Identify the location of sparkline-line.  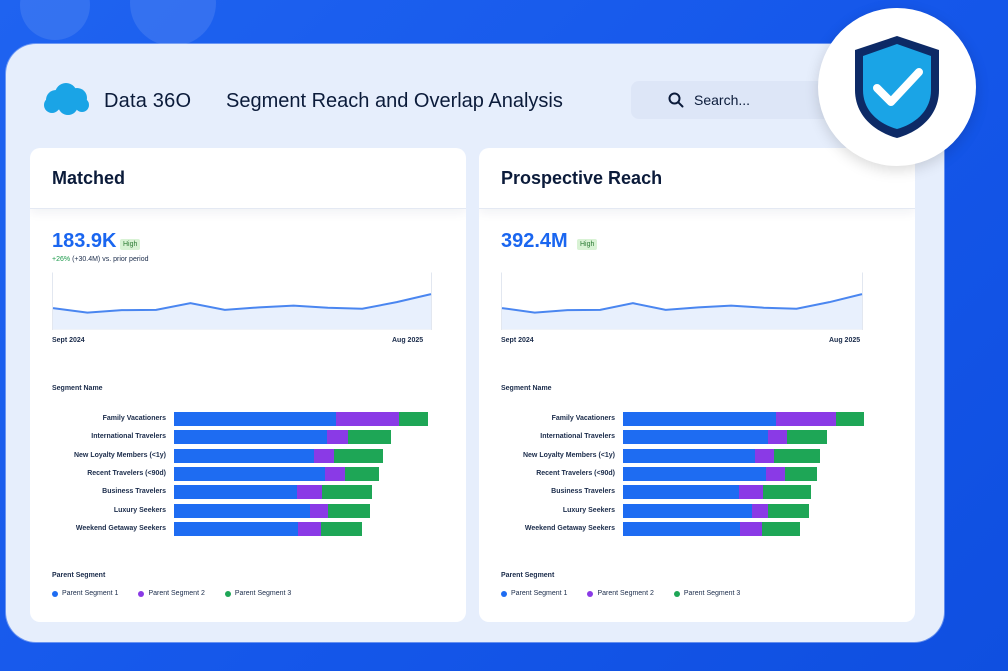
(242, 303).